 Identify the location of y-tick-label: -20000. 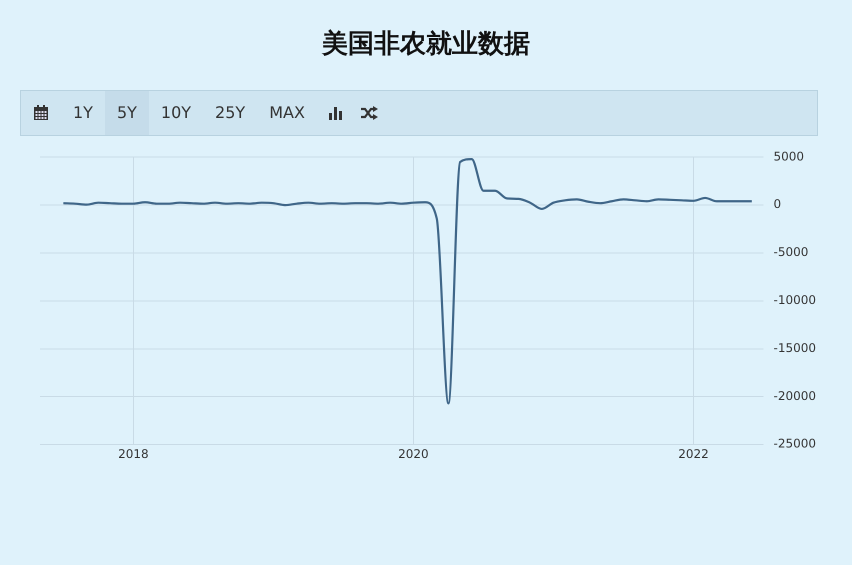
(794, 395).